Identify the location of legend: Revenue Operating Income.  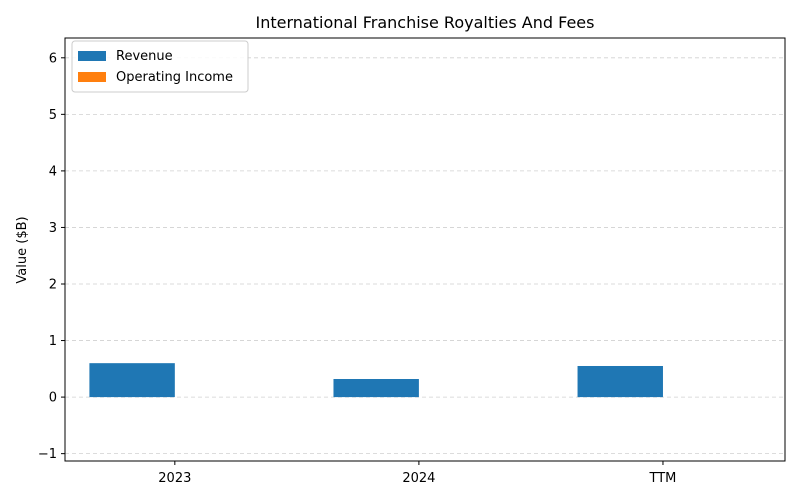
(160, 66).